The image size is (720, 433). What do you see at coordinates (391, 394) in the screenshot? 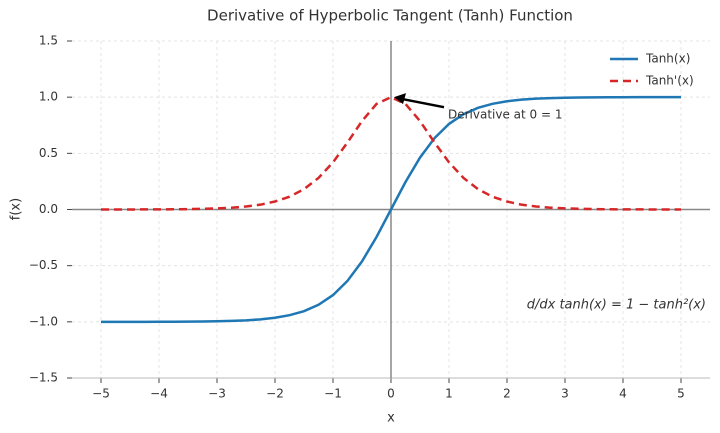
I see `x-tick-label: 0` at bounding box center [391, 394].